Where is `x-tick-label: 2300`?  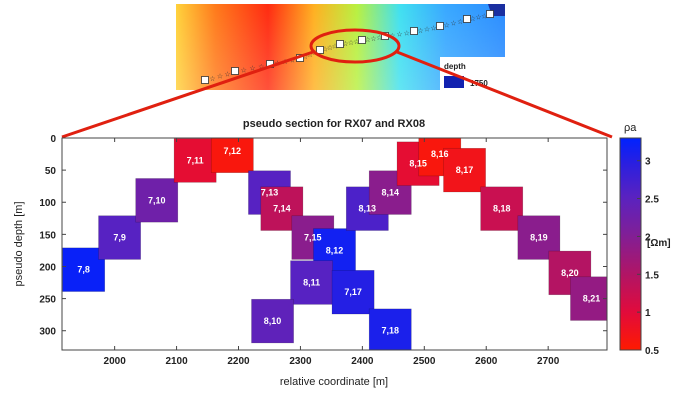
x-tick-label: 2300 is located at coordinates (300, 361).